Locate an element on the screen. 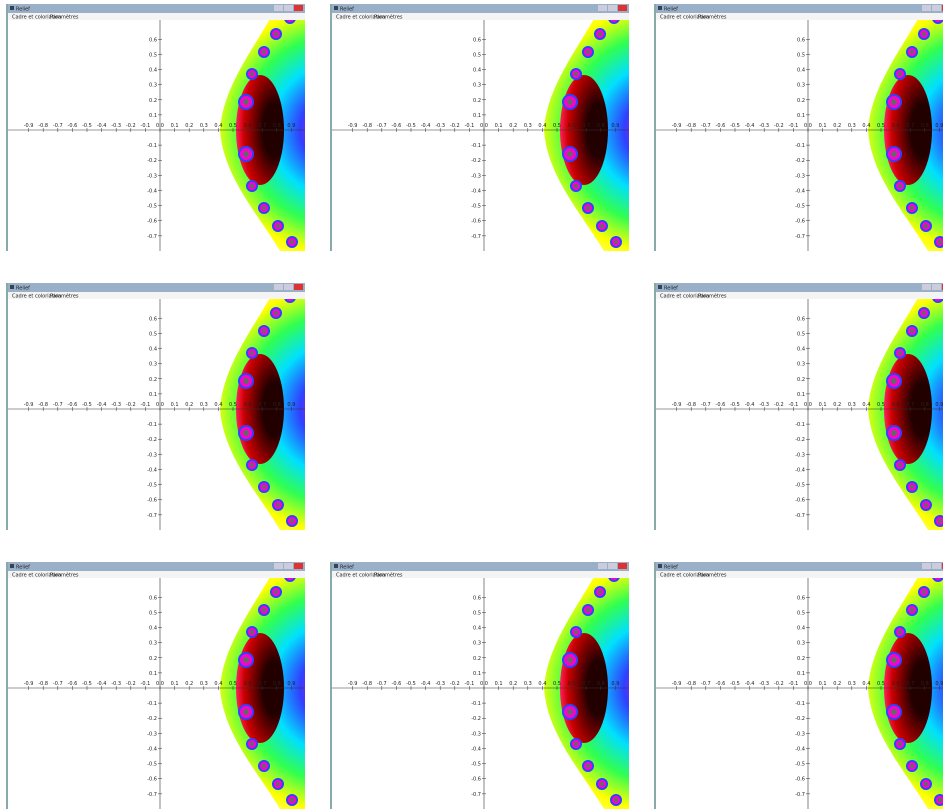 This screenshot has height=809, width=943. x-tick-label: 0.0 is located at coordinates (484, 126).